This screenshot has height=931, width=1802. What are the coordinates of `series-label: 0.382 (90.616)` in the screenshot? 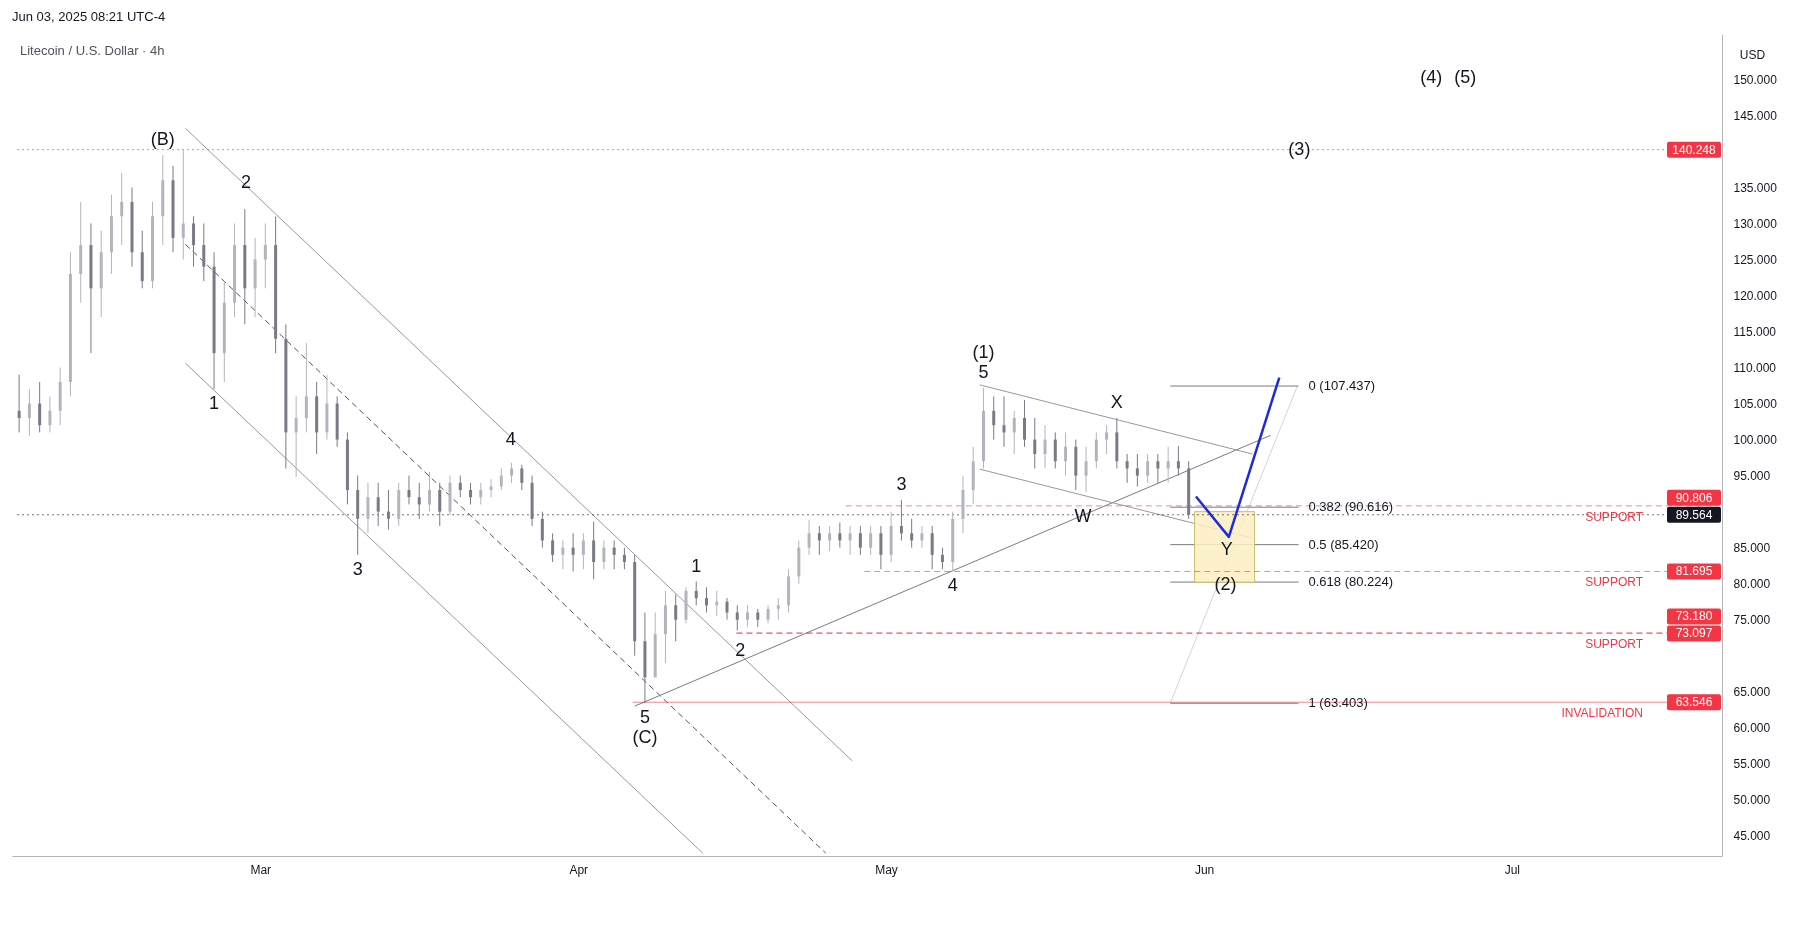 It's located at (1351, 507).